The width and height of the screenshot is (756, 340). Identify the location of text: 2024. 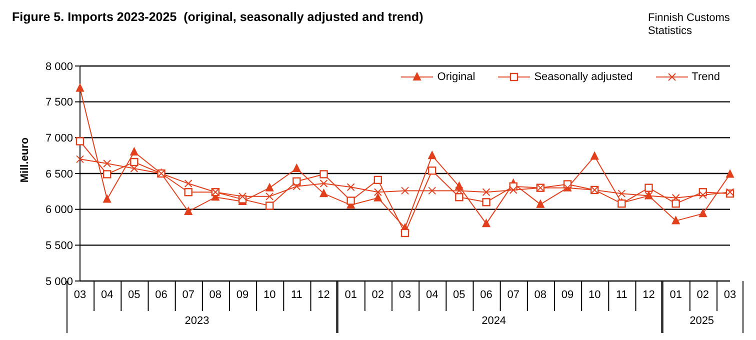
(494, 321).